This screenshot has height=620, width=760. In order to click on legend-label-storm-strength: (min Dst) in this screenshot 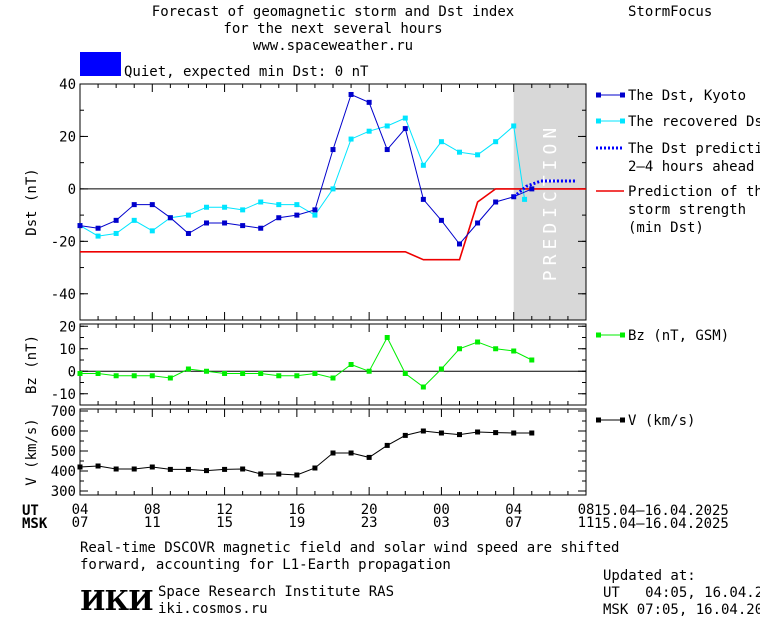, I will do `click(666, 228)`.